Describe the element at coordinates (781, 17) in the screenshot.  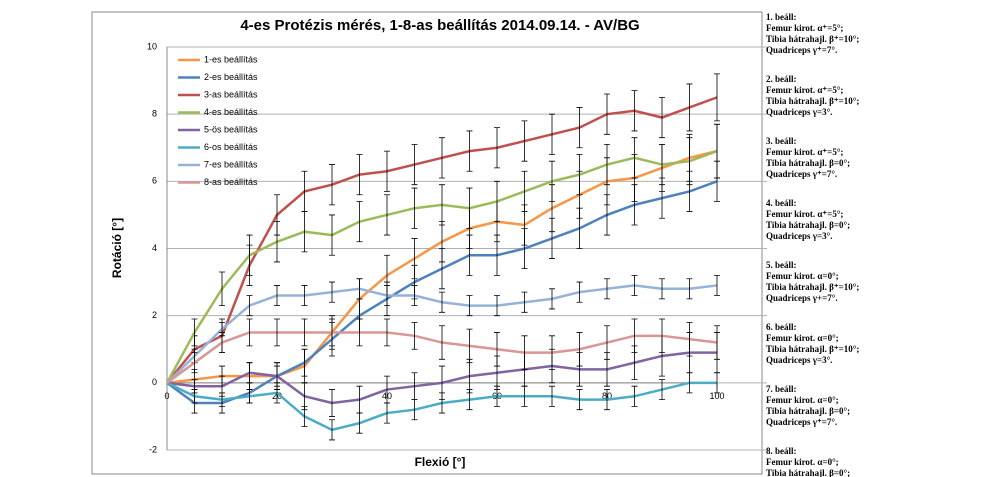
I see `note-title: 1. beáll:` at that location.